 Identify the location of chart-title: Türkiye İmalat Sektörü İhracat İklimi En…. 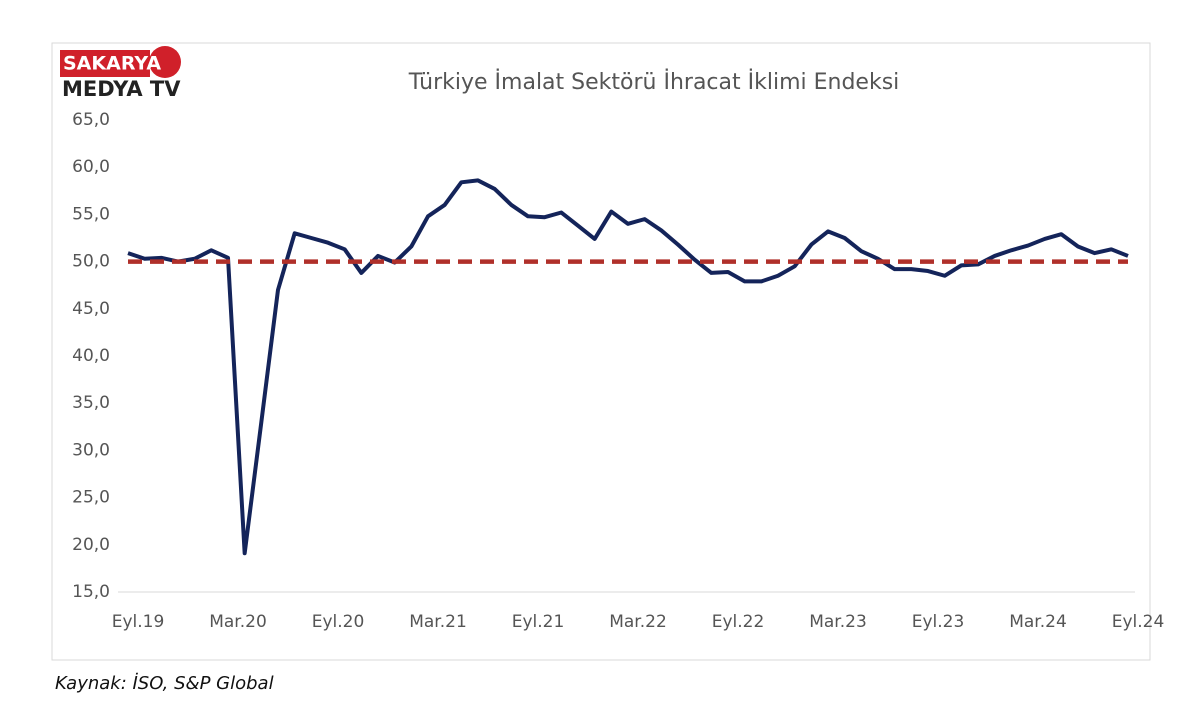
(654, 82).